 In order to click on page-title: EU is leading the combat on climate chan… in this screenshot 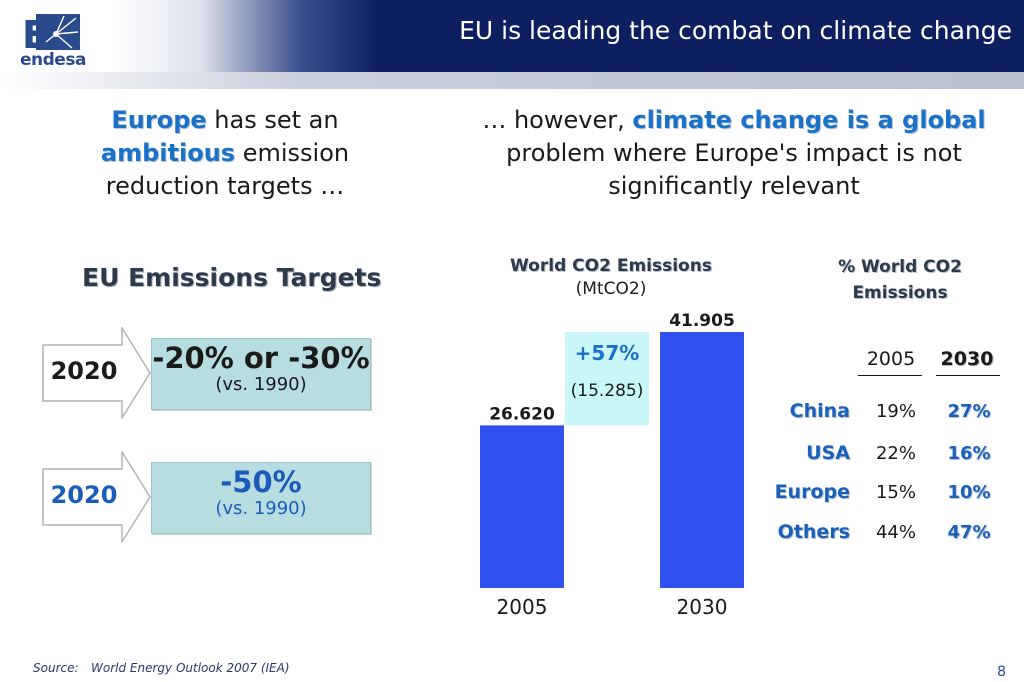, I will do `click(735, 30)`.